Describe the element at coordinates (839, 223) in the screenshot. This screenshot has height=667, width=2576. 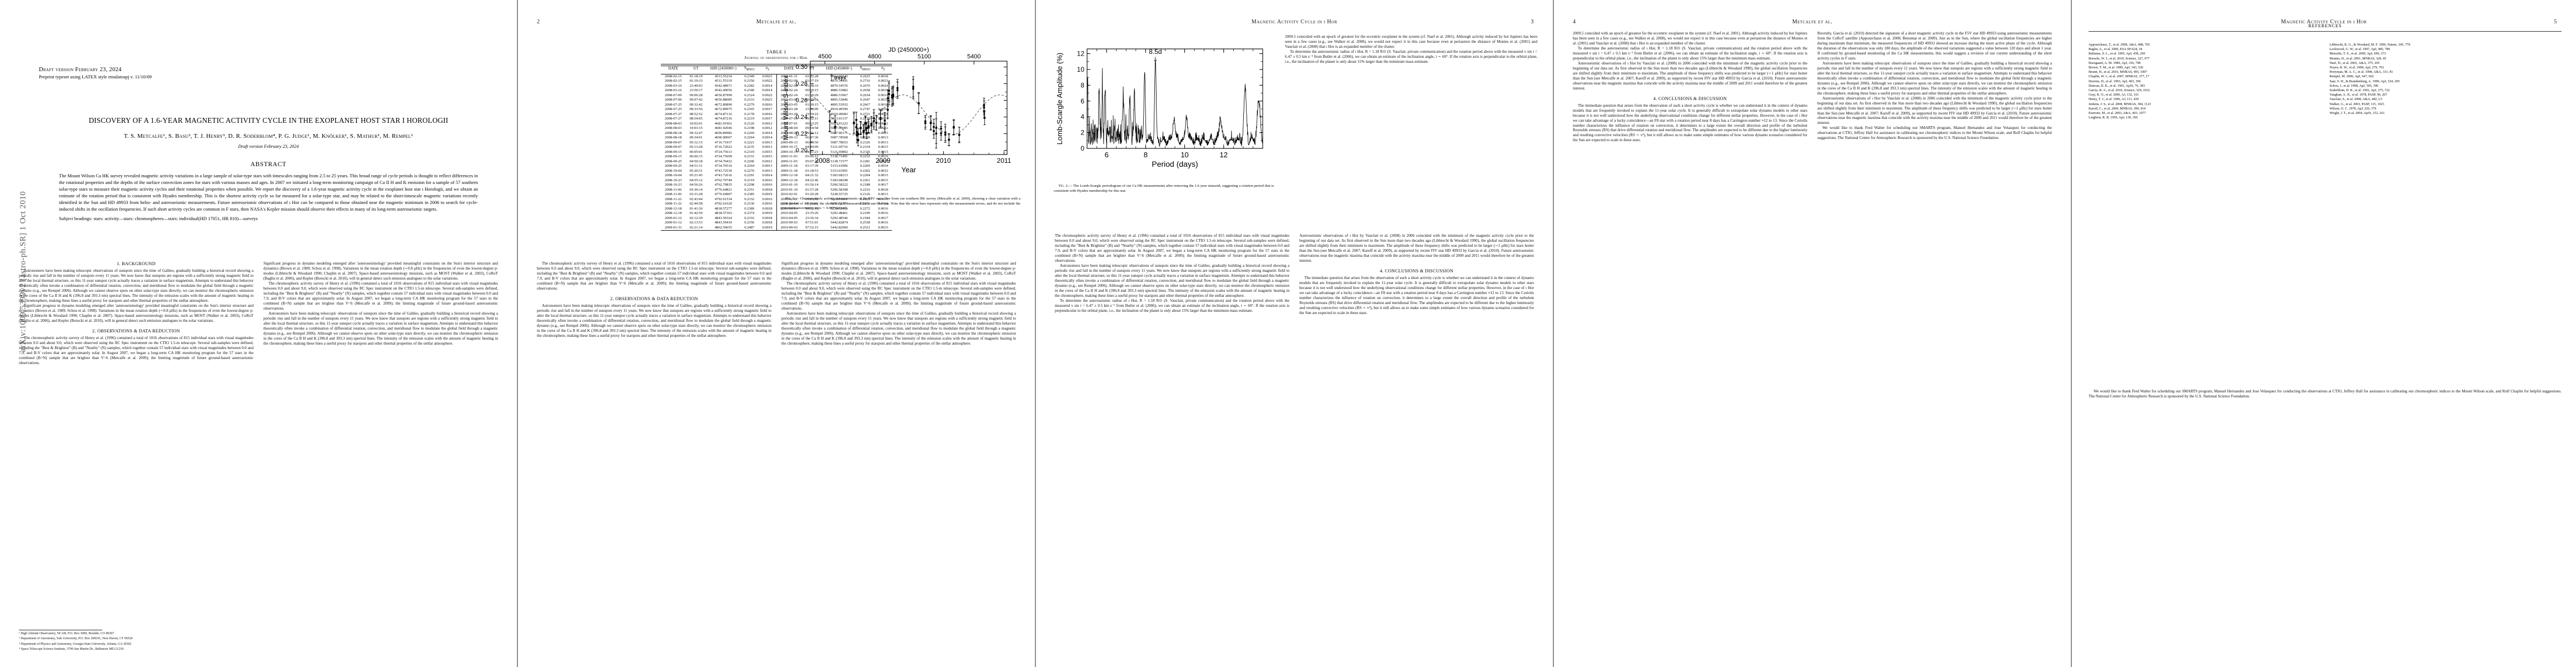
I see `table-cell: 5442.82874` at that location.